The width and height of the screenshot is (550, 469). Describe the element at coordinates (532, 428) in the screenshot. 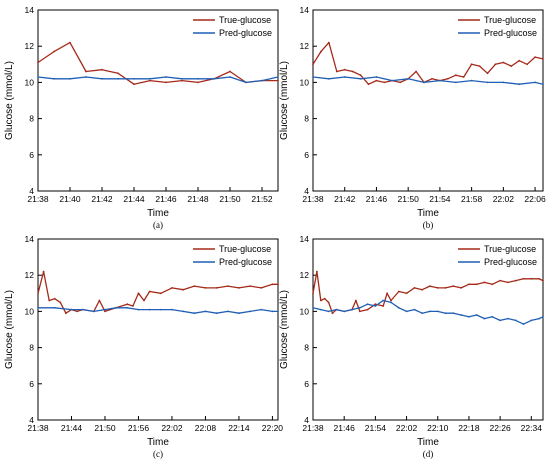

I see `x-tick-label: 22:34` at that location.